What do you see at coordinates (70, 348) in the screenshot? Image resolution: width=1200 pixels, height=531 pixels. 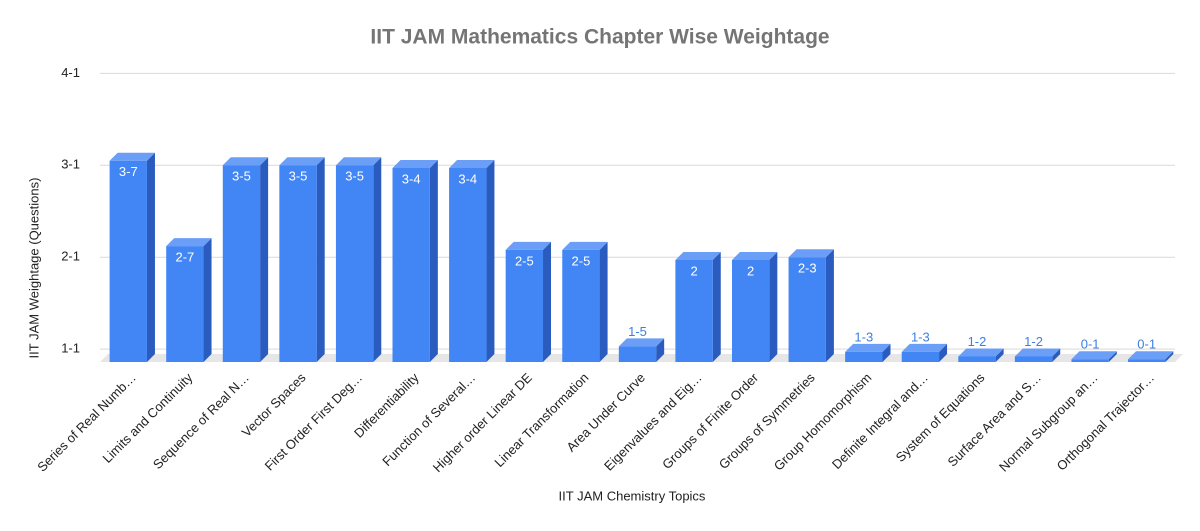 I see `y-tick-label: 1-1` at bounding box center [70, 348].